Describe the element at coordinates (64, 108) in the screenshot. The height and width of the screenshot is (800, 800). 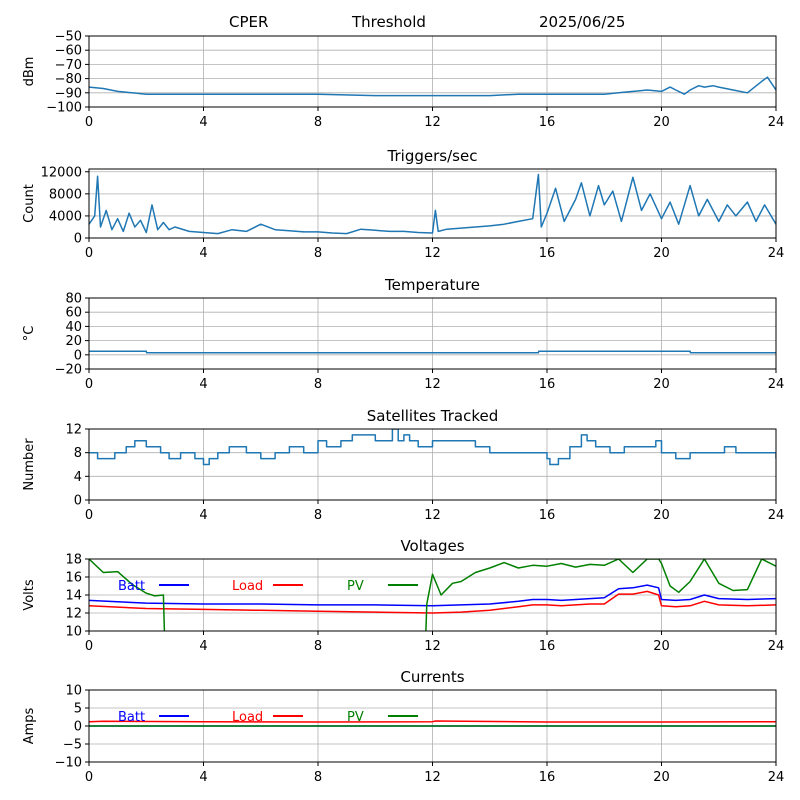
I see `y-tick-label: −100` at that location.